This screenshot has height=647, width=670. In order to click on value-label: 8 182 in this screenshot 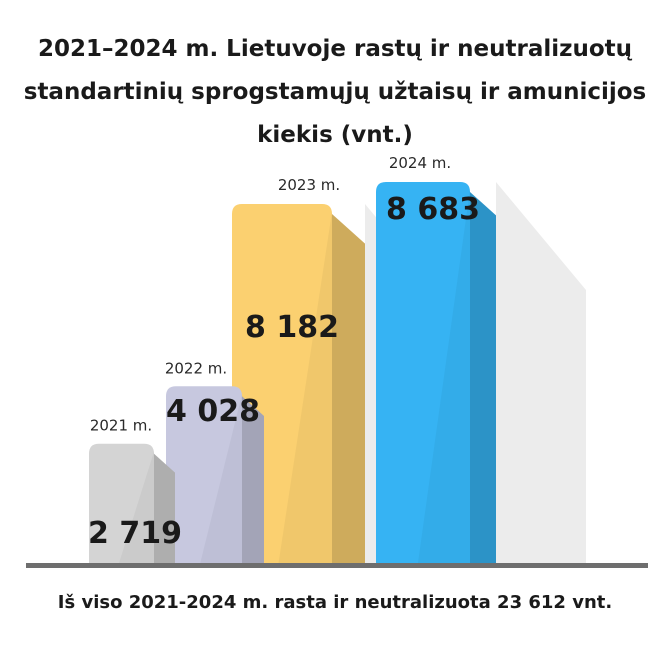, I will do `click(292, 327)`.